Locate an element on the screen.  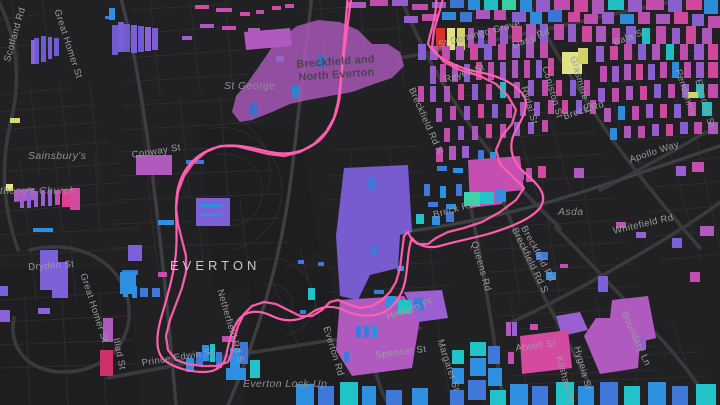
map-buildings-right-lower is located at coordinates (625, 257).